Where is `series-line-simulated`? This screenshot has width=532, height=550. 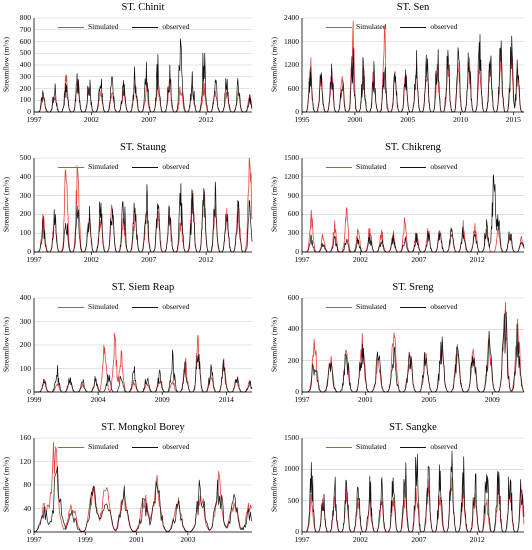
series-line-simulated is located at coordinates (143, 205).